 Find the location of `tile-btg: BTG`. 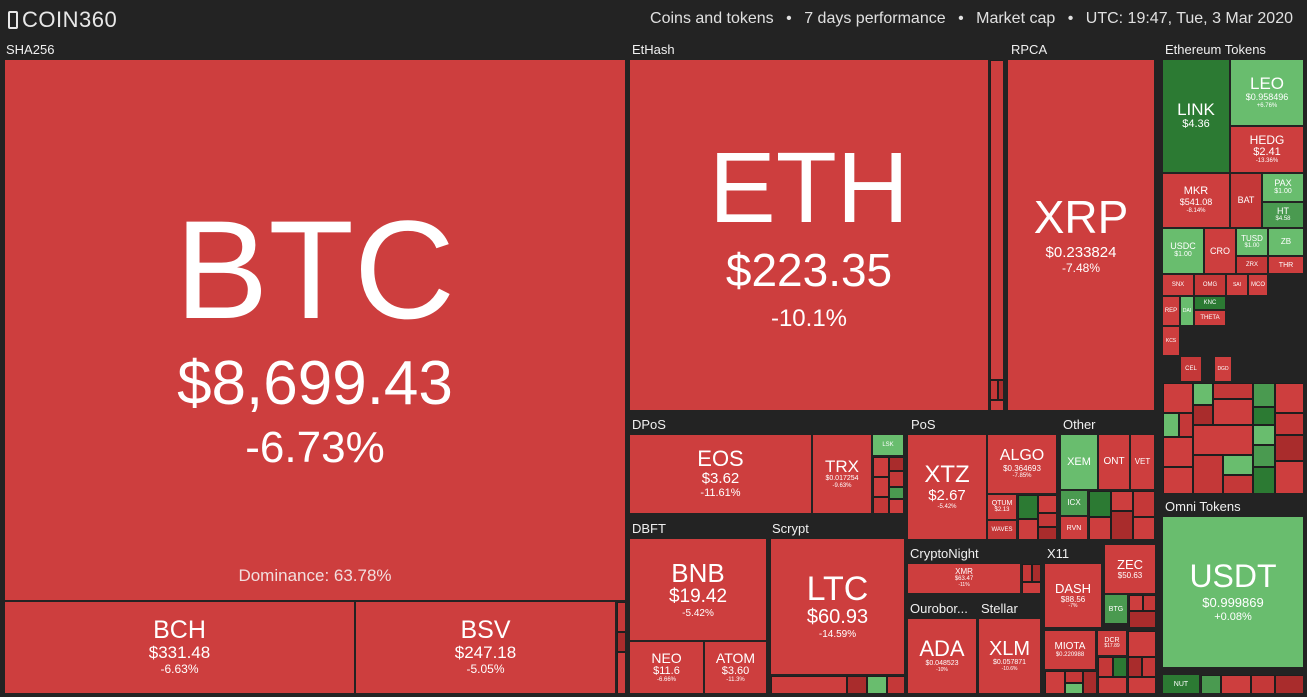

tile-btg: BTG is located at coordinates (1116, 609).